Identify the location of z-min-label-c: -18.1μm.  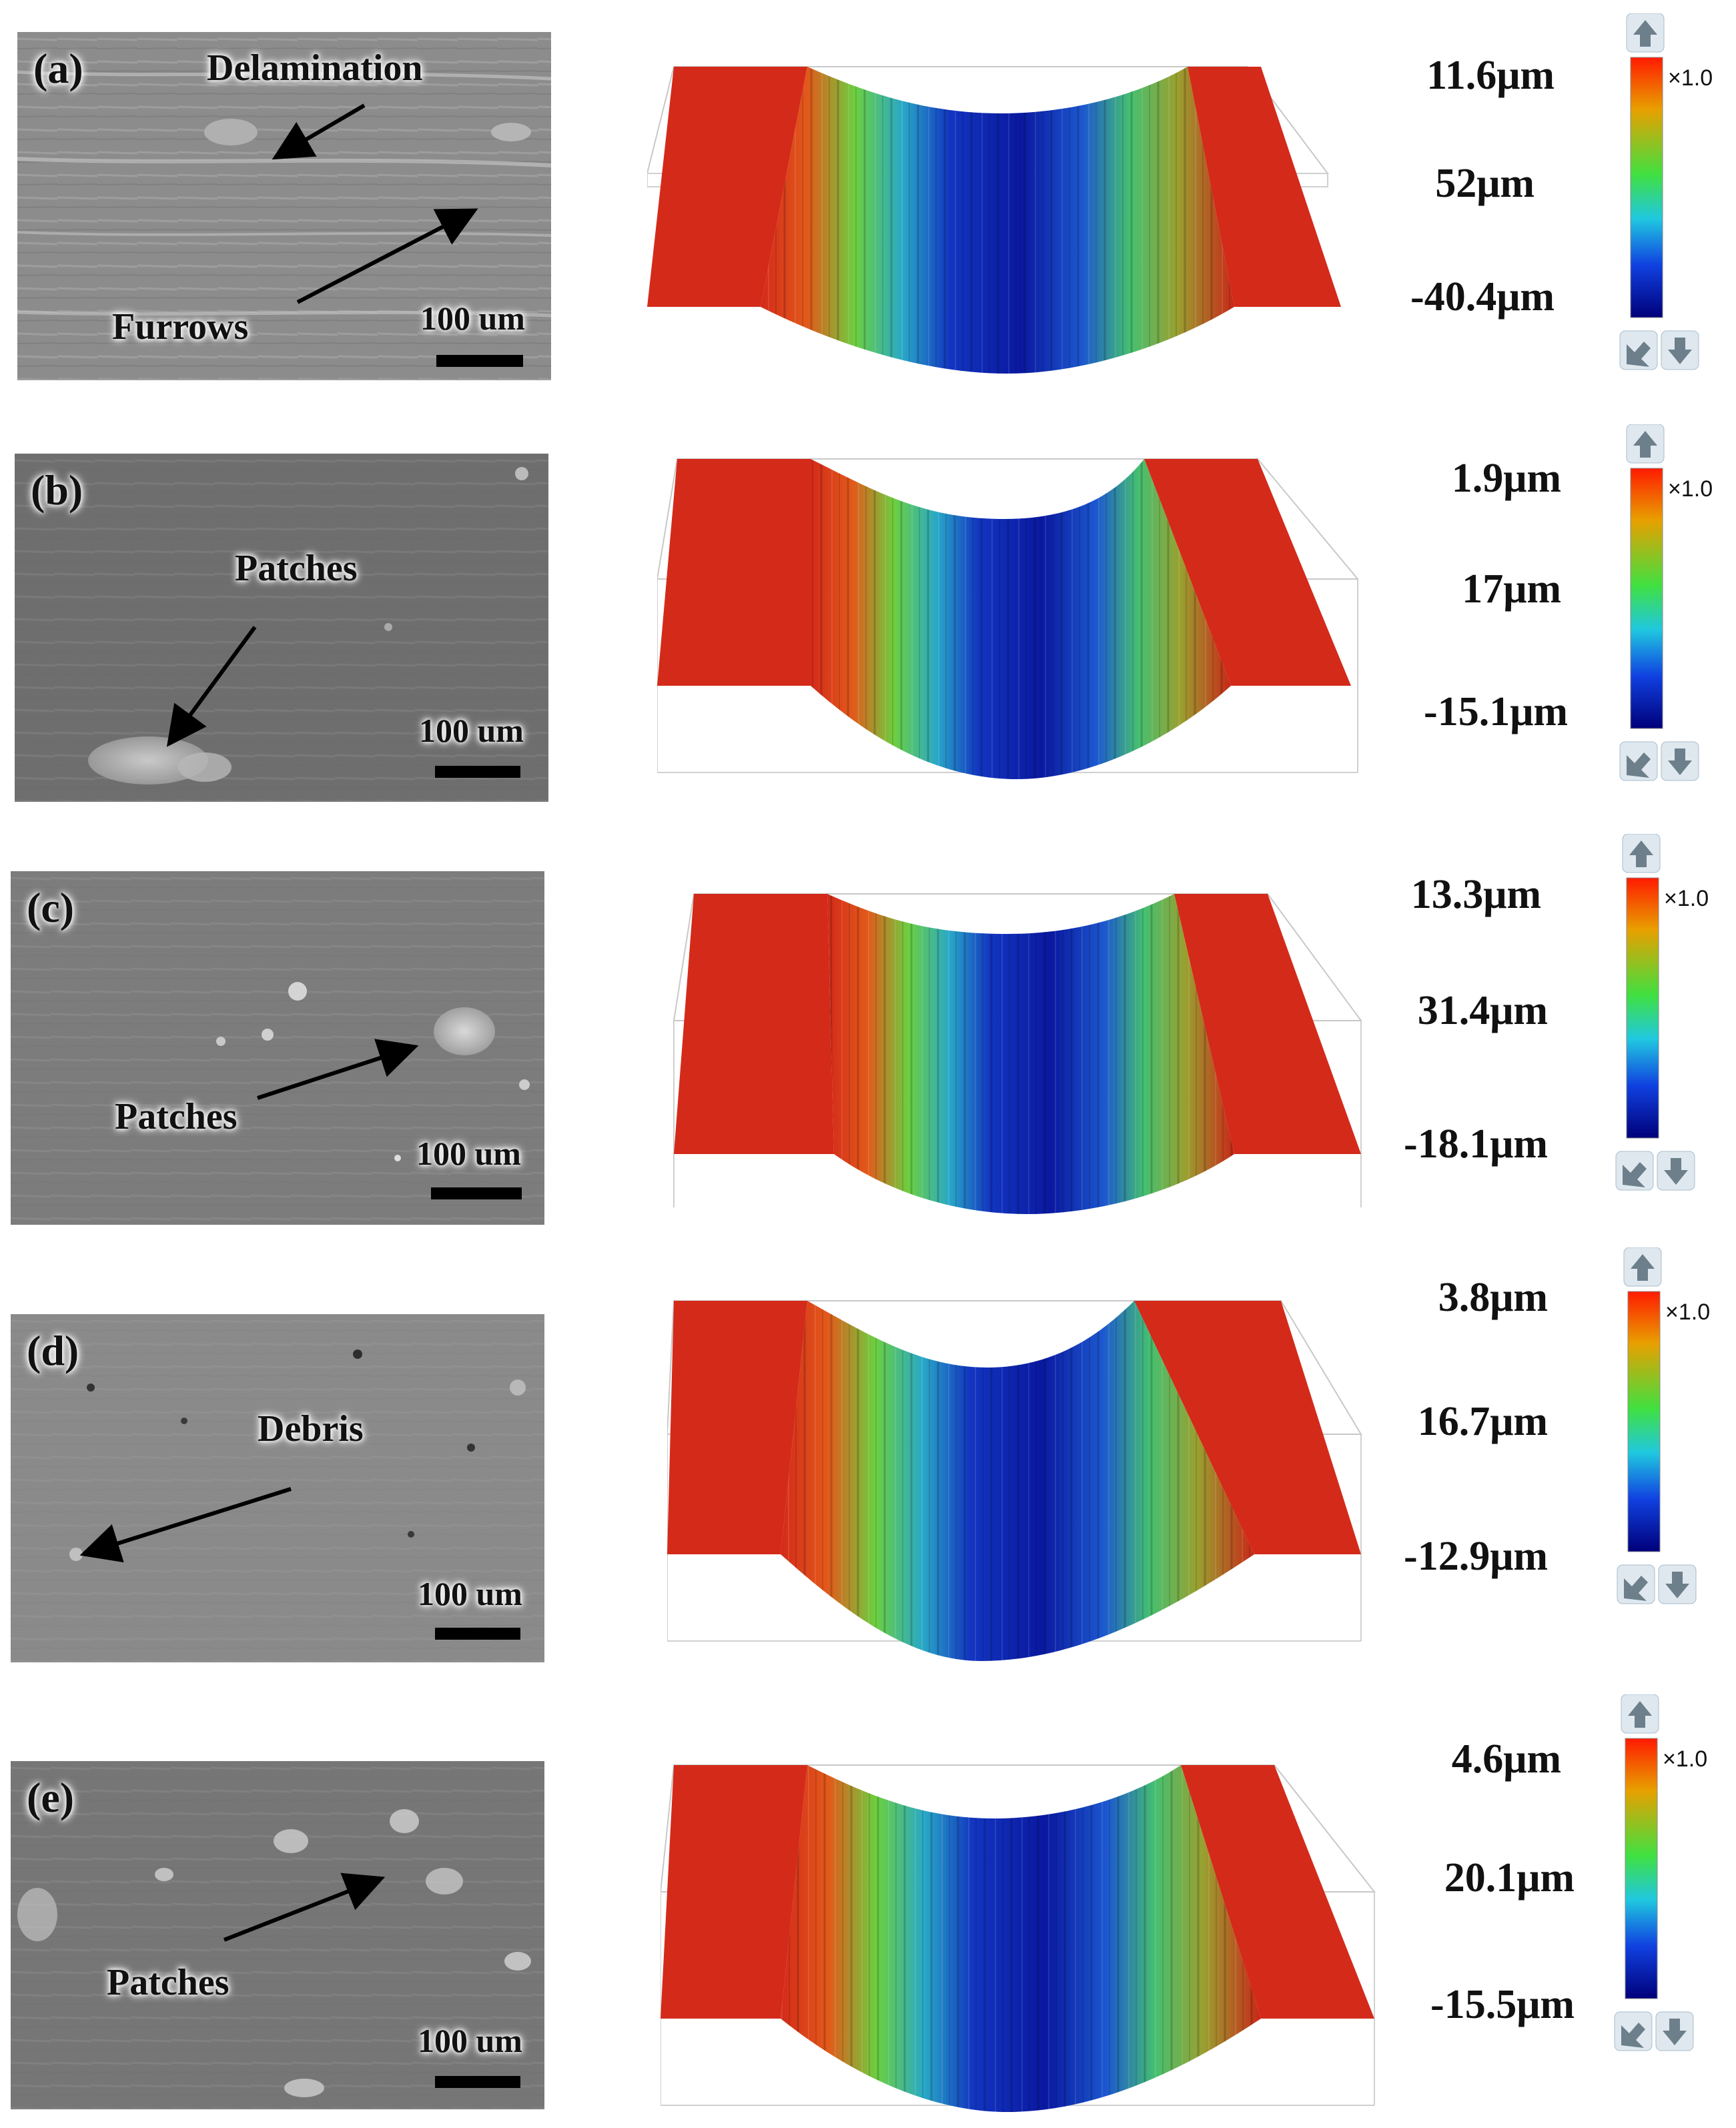
(1476, 1144).